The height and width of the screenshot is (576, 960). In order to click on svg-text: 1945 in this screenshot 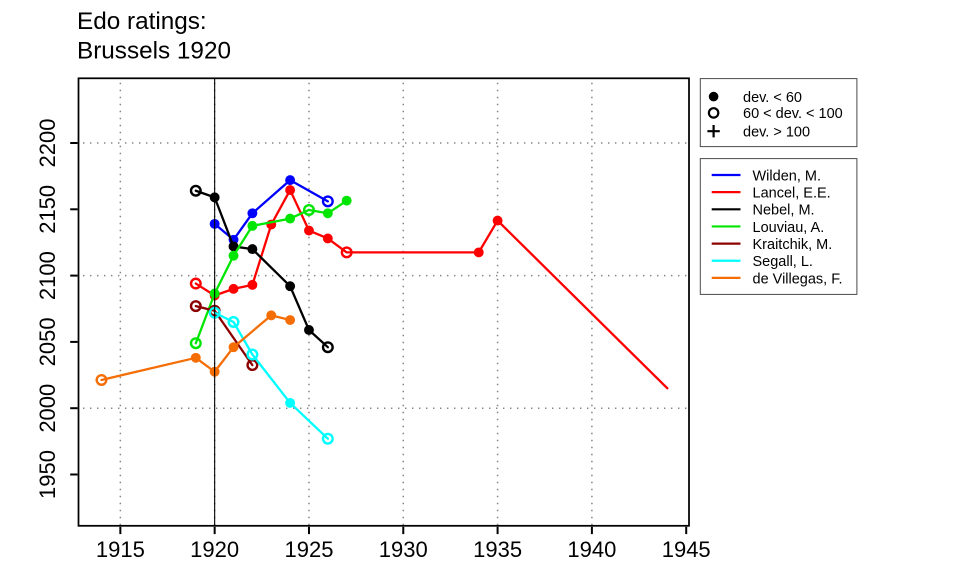, I will do `click(686, 549)`.